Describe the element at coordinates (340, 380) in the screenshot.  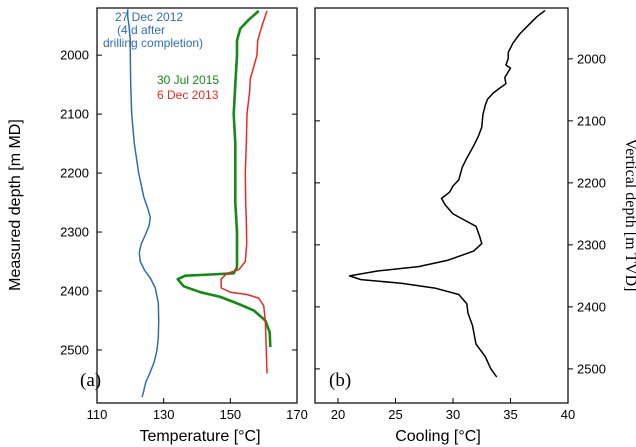
I see `panel-b-label: (b)` at that location.